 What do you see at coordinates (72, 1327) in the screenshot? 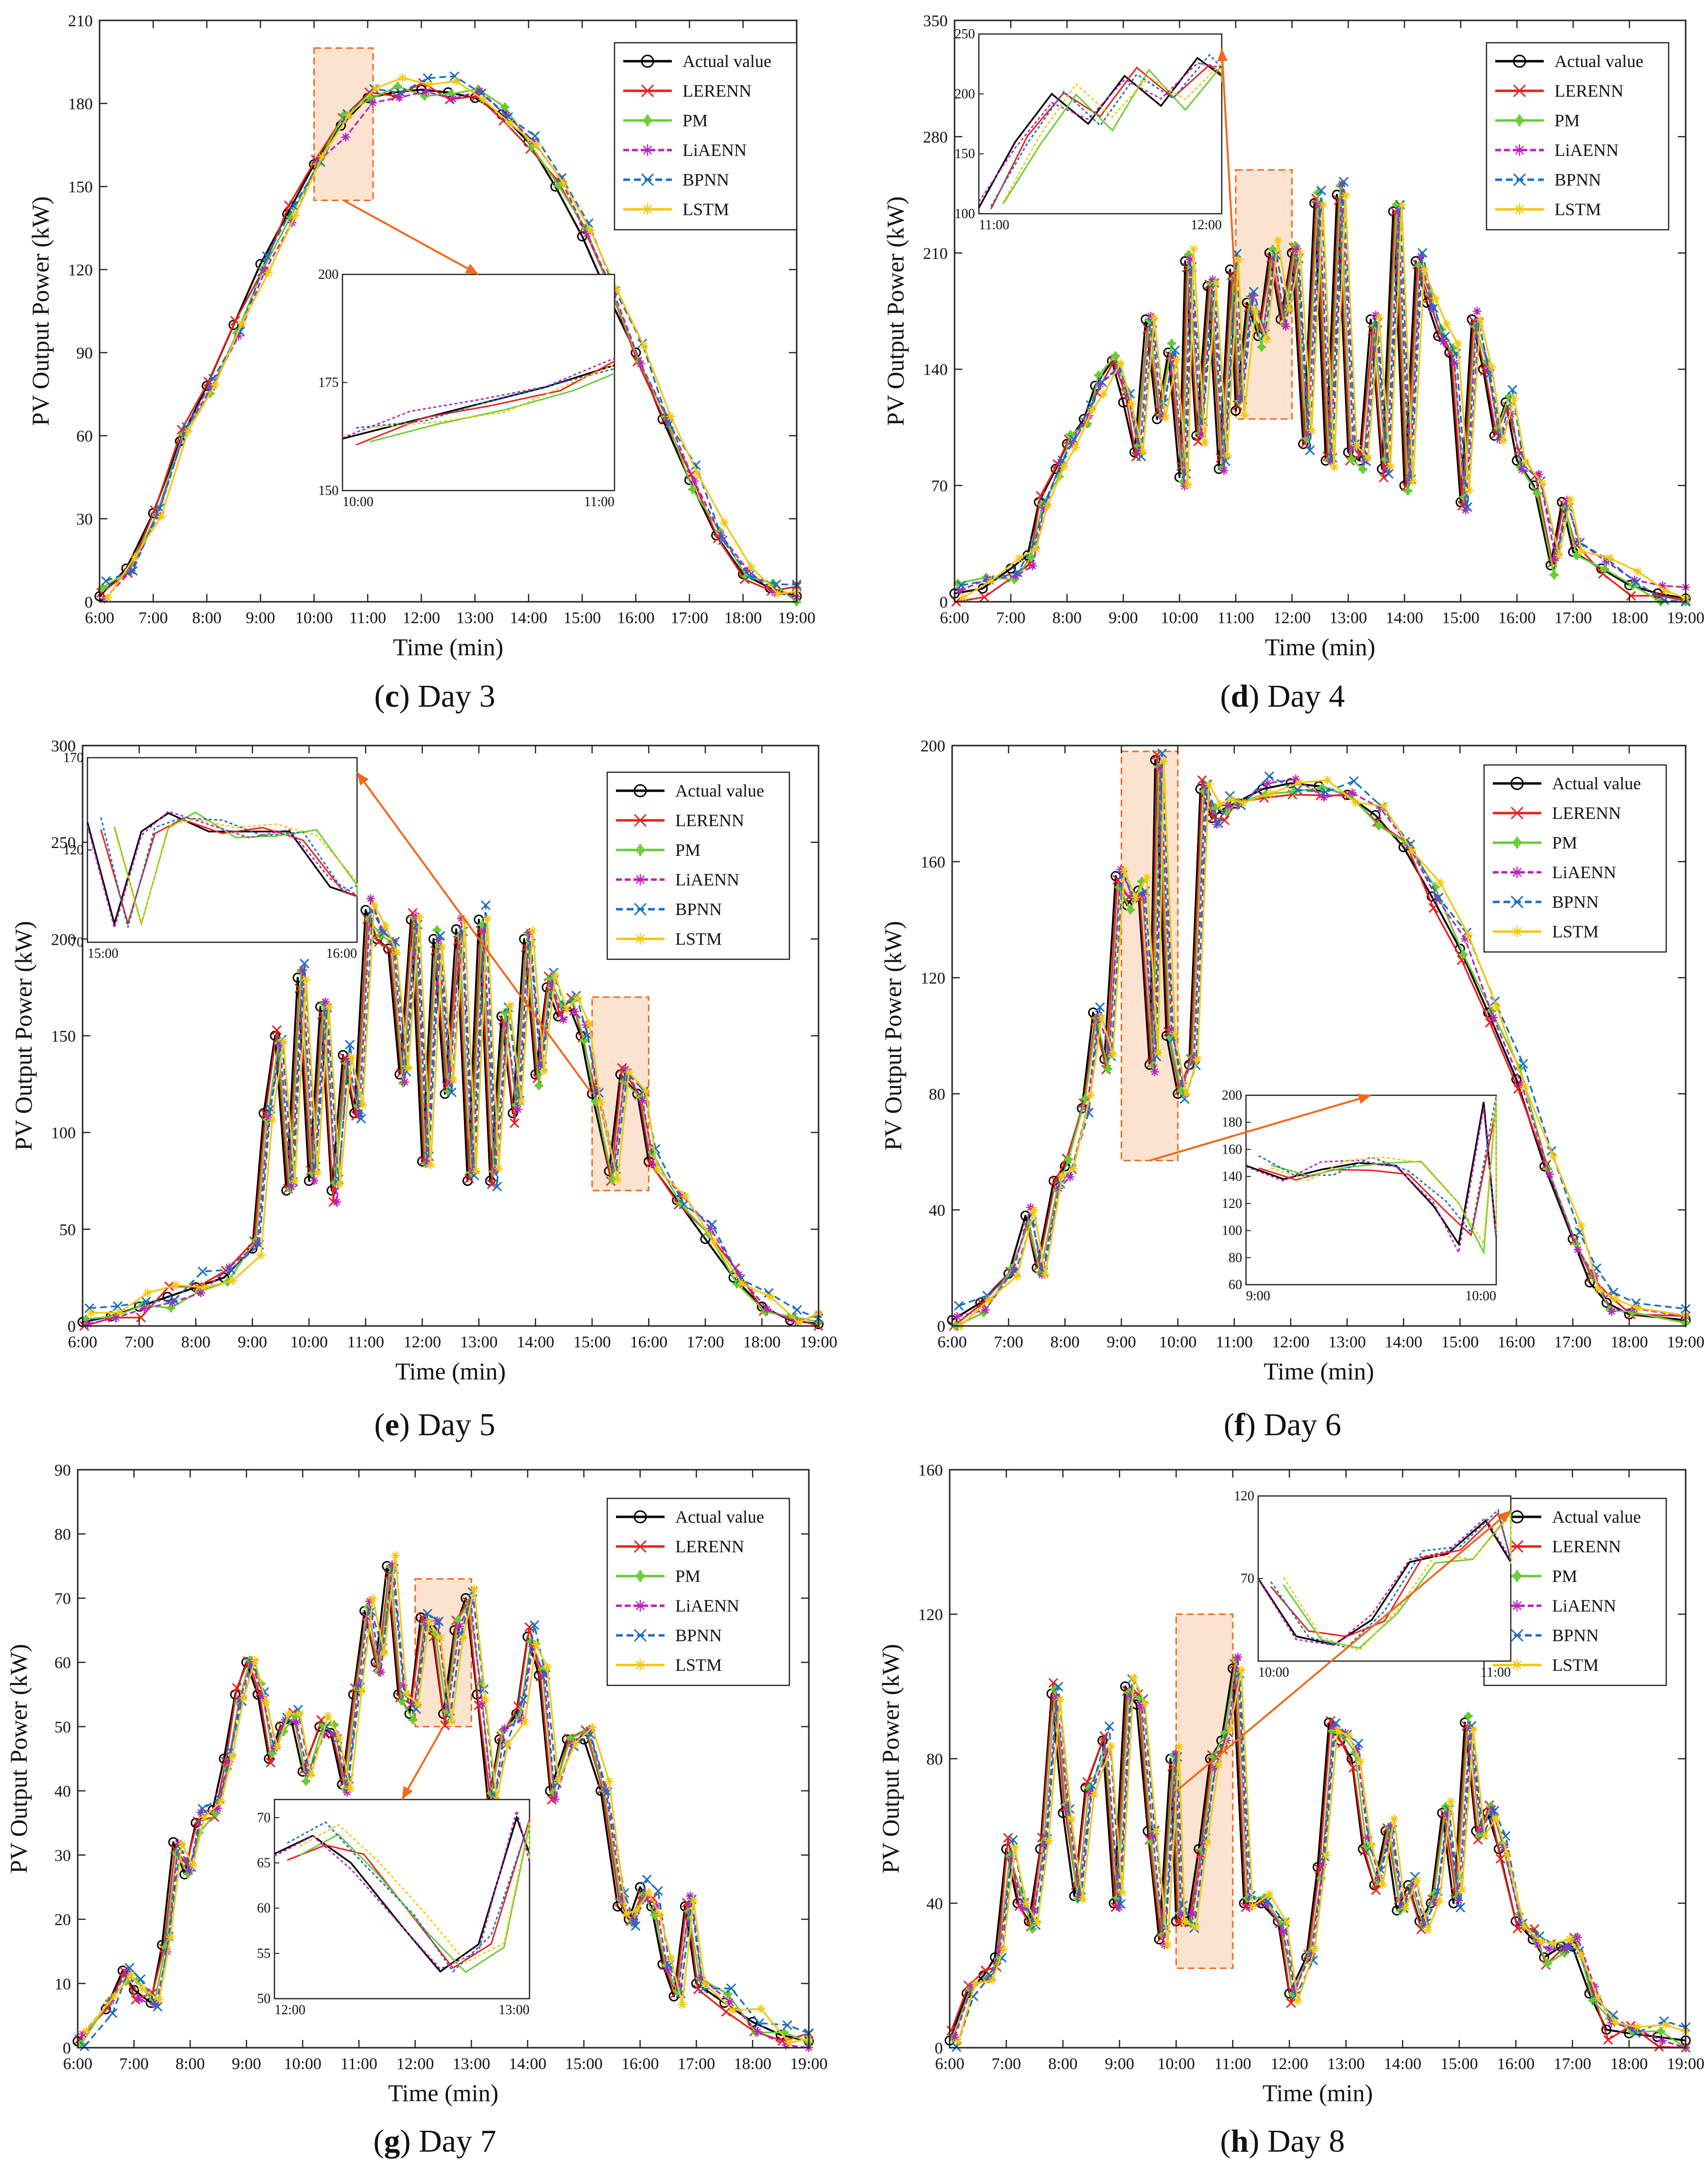
I see `y-tick-label: 0` at bounding box center [72, 1327].